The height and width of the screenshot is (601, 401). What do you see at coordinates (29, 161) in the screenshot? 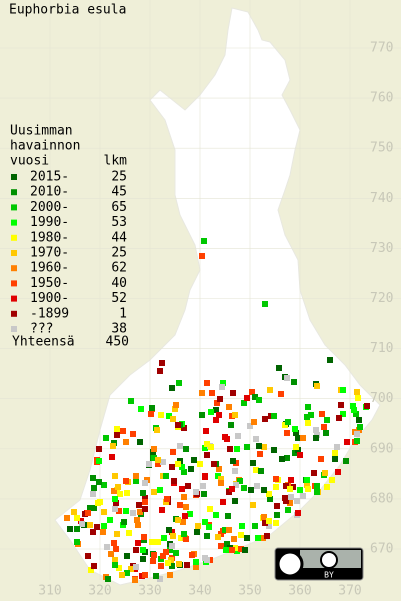
I see `legend-heading: vuosi` at bounding box center [29, 161].